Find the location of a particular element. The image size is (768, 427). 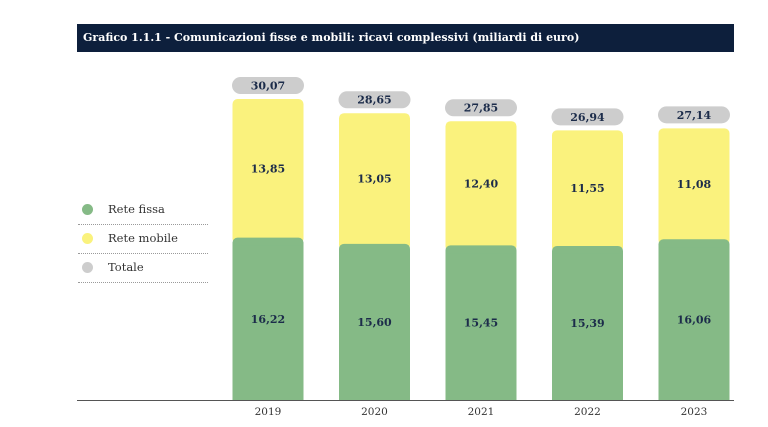

legend-label-totale: Totale is located at coordinates (126, 267).